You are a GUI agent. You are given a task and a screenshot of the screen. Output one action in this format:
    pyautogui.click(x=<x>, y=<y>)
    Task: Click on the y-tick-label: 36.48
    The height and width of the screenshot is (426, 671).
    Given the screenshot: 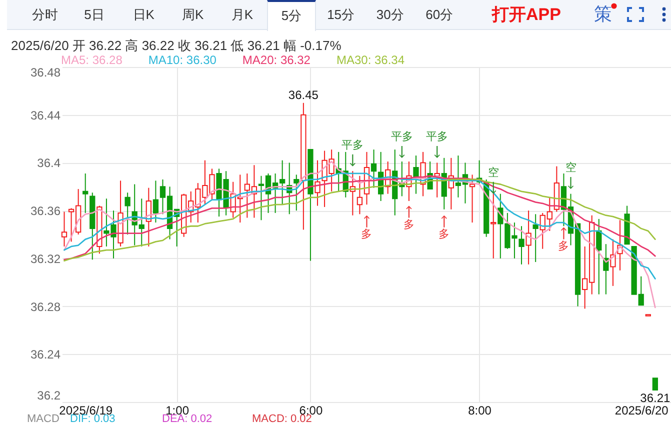 What is the action you would take?
    pyautogui.click(x=45, y=73)
    